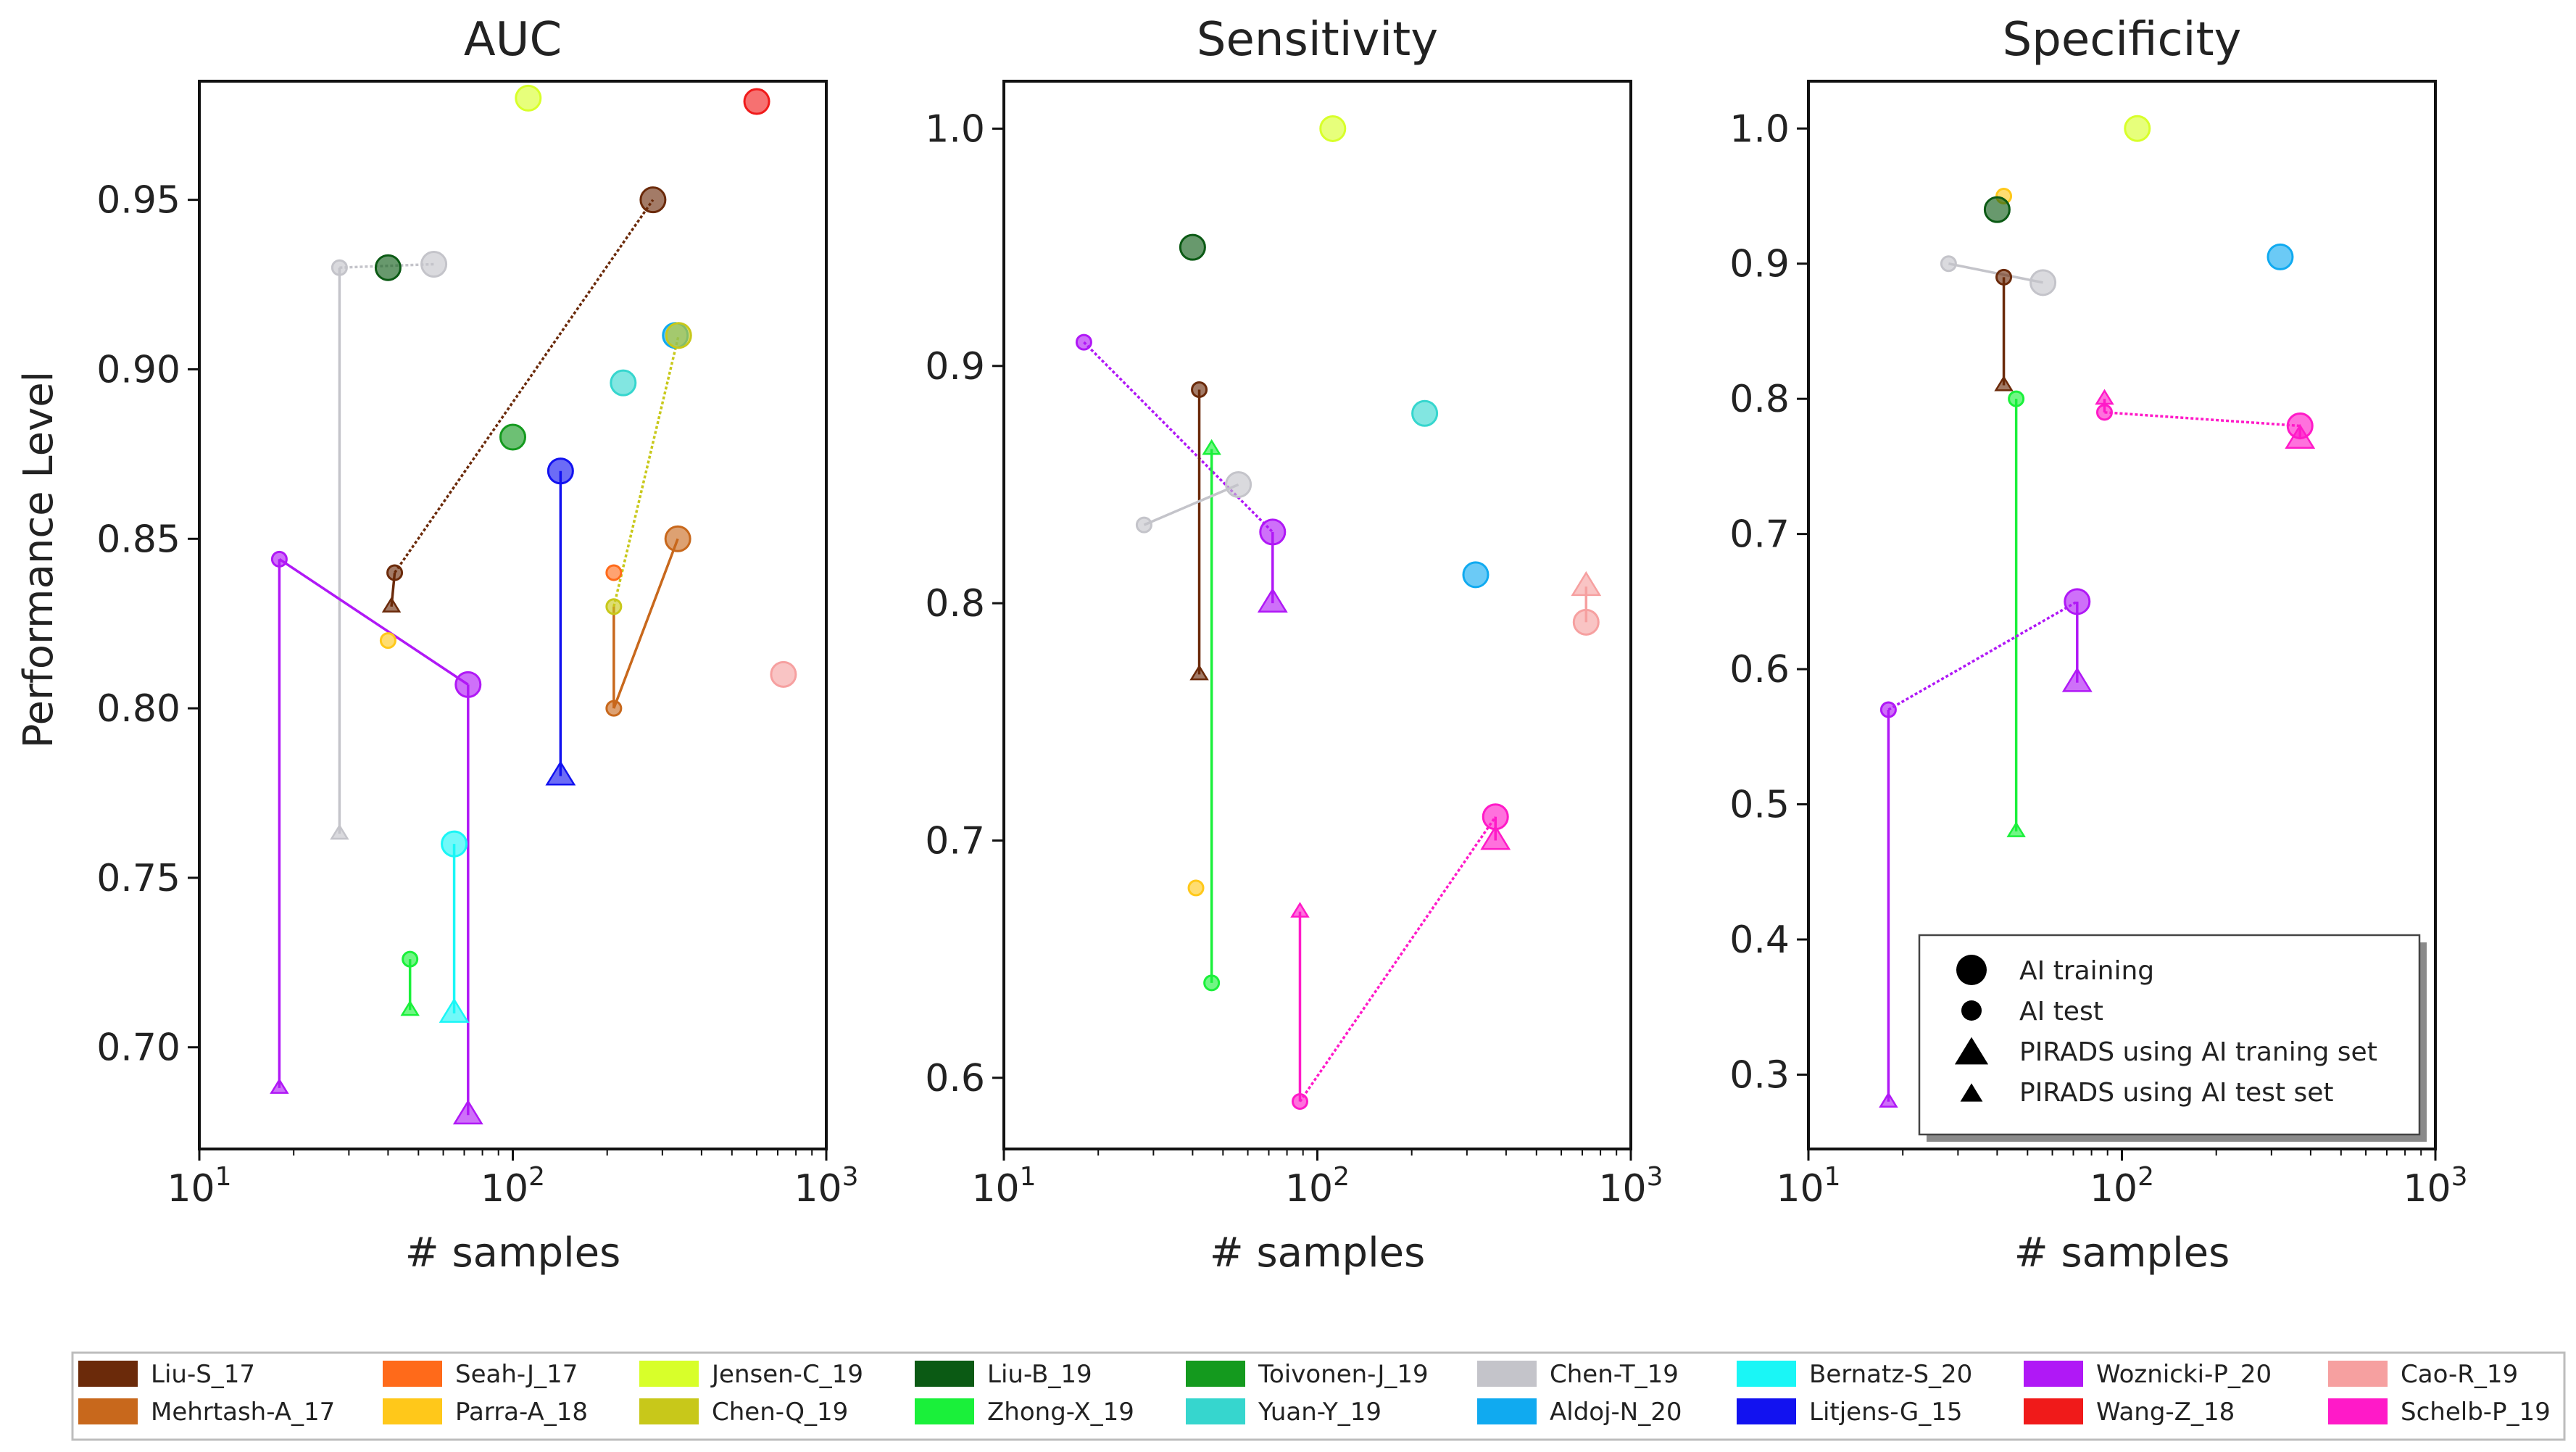 The height and width of the screenshot is (1452, 2576). What do you see at coordinates (2176, 1093) in the screenshot?
I see `legend-label: PIRADS using AI test set` at bounding box center [2176, 1093].